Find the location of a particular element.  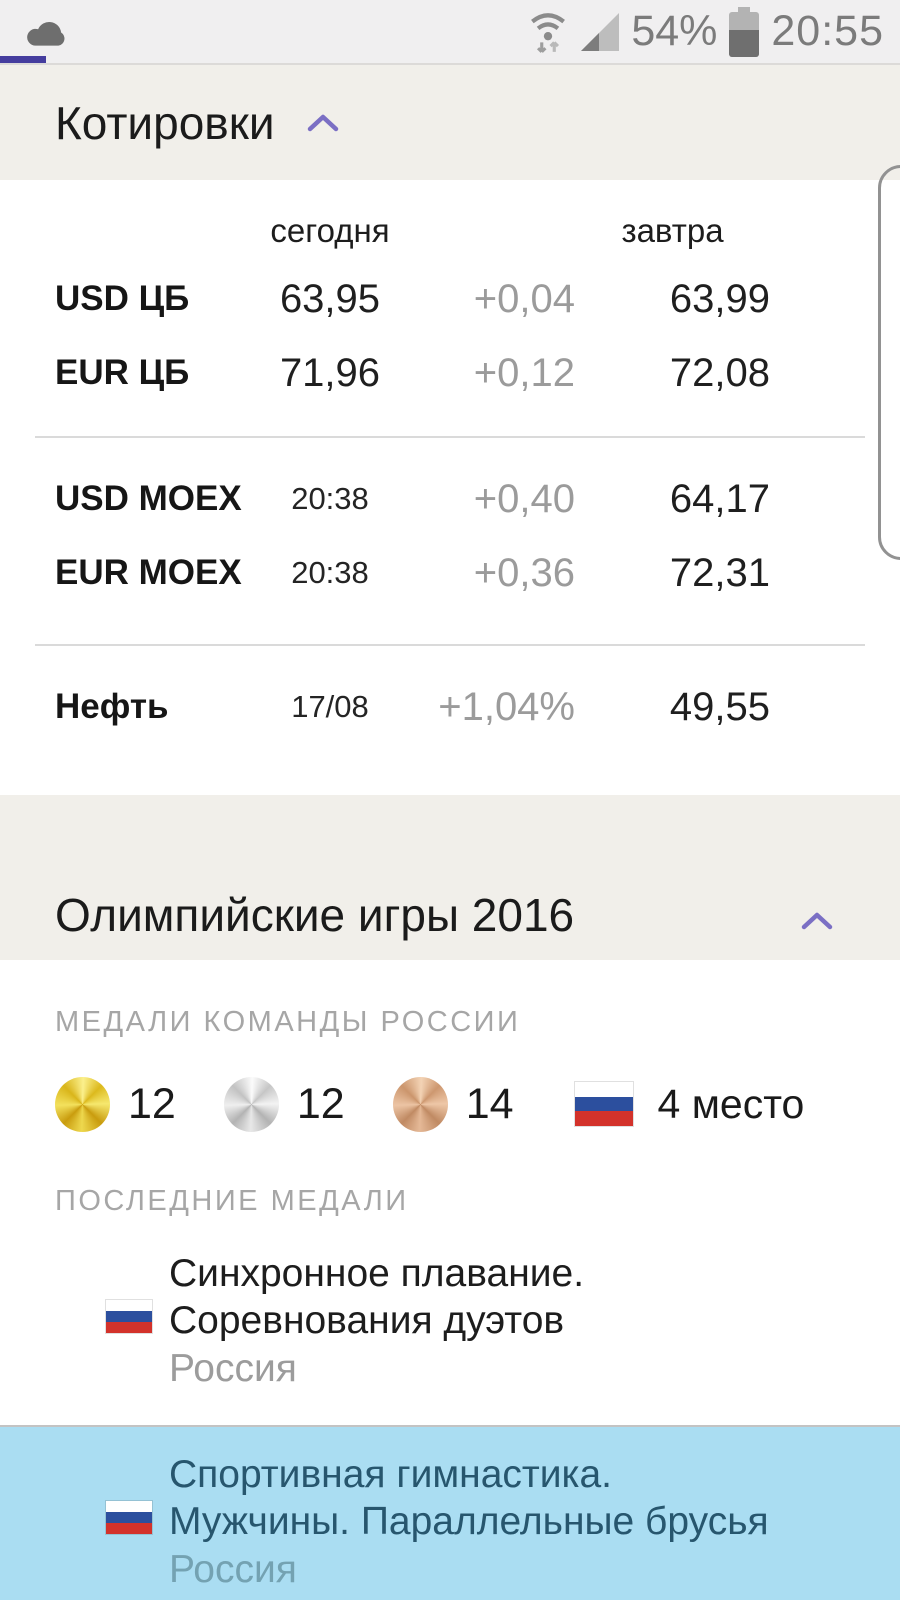

quotes-section-header: Котировки is located at coordinates (450, 122).